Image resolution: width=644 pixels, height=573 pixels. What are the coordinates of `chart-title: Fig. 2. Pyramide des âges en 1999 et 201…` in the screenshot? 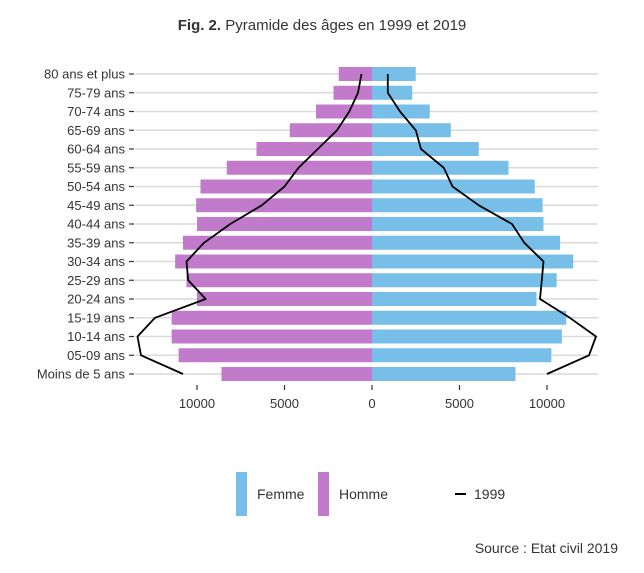 It's located at (322, 25).